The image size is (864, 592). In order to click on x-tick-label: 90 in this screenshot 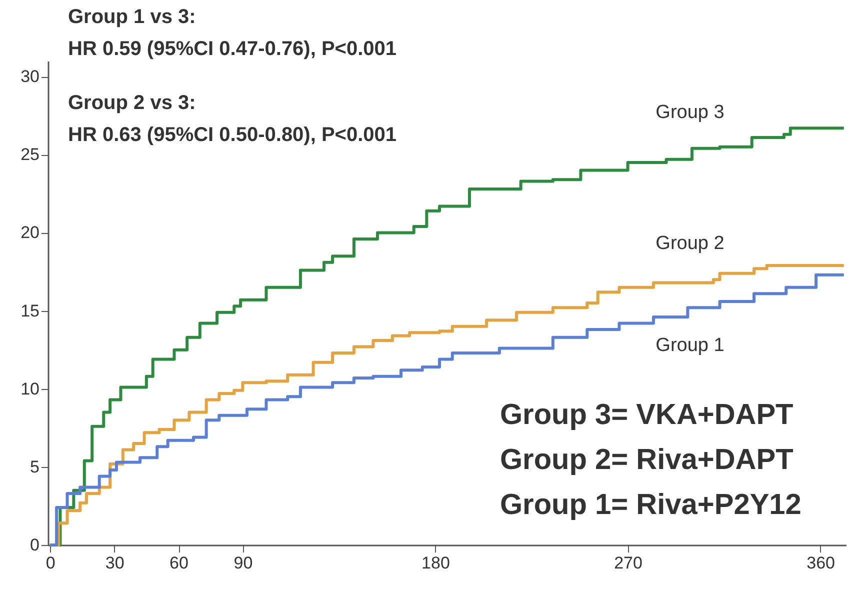, I will do `click(243, 563)`.